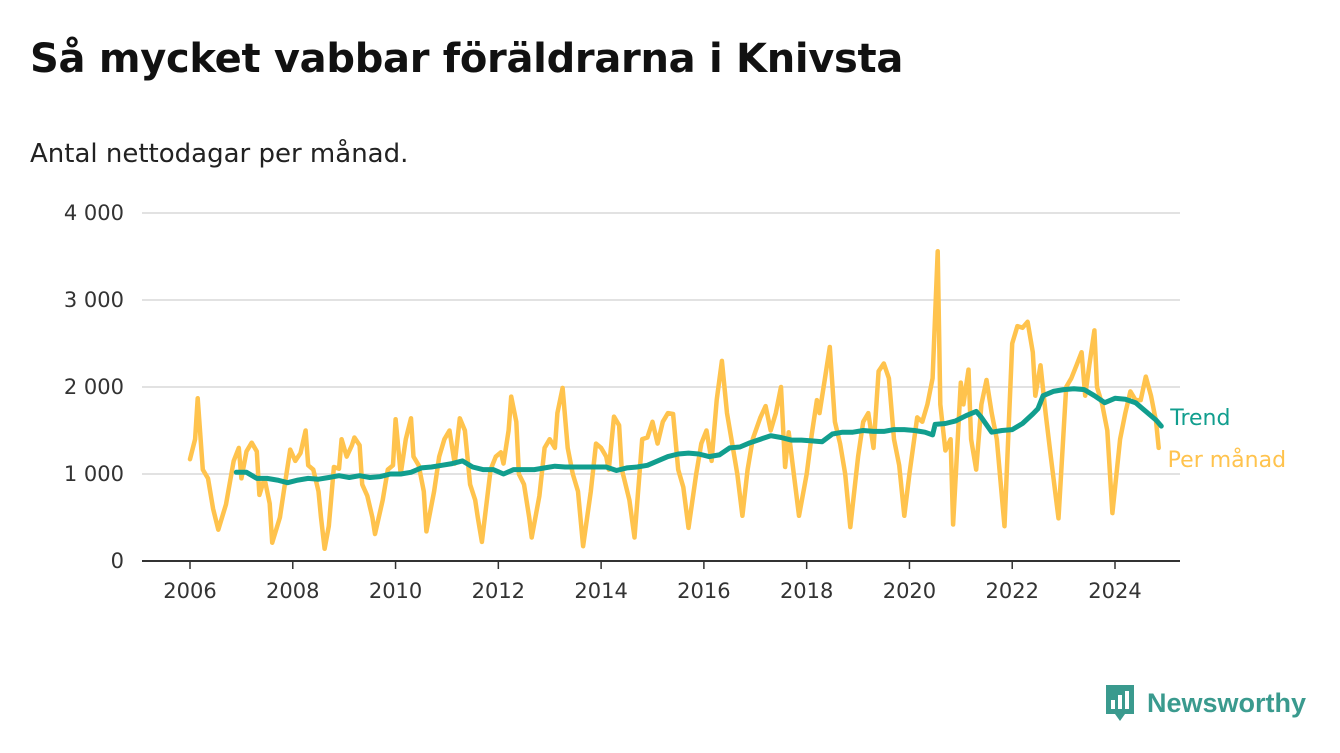 The image size is (1340, 753). What do you see at coordinates (395, 591) in the screenshot?
I see `x-tick-label: 2010` at bounding box center [395, 591].